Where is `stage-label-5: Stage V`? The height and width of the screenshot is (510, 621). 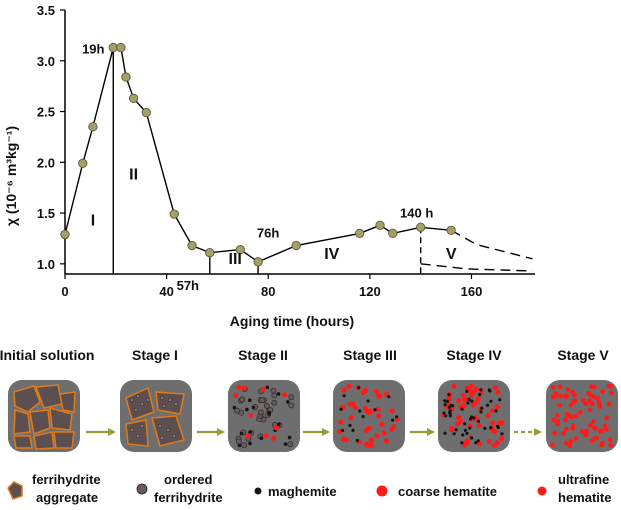
stage-label-5: Stage V is located at coordinates (583, 355).